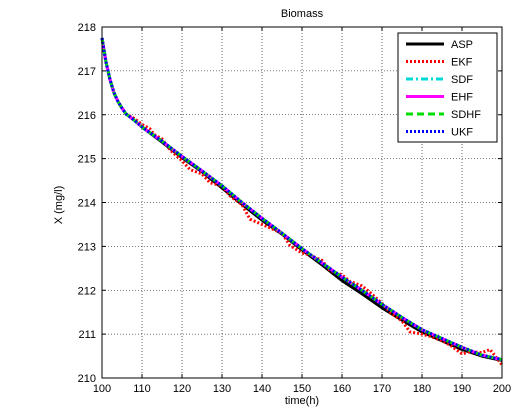 The height and width of the screenshot is (419, 511). What do you see at coordinates (87, 116) in the screenshot?
I see `y-tick-label: 216` at bounding box center [87, 116].